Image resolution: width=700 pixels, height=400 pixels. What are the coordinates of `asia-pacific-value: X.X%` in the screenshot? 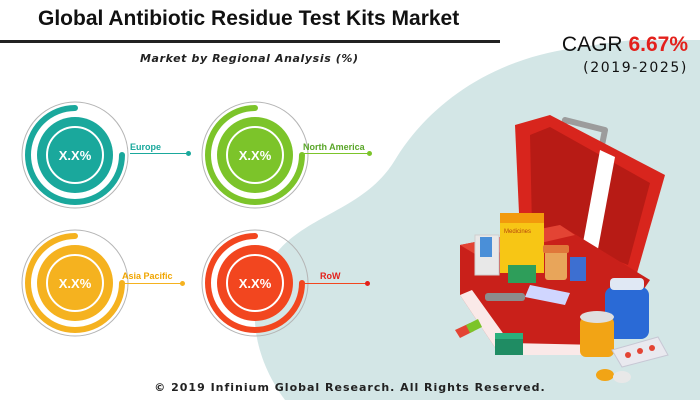 It's located at (75, 283).